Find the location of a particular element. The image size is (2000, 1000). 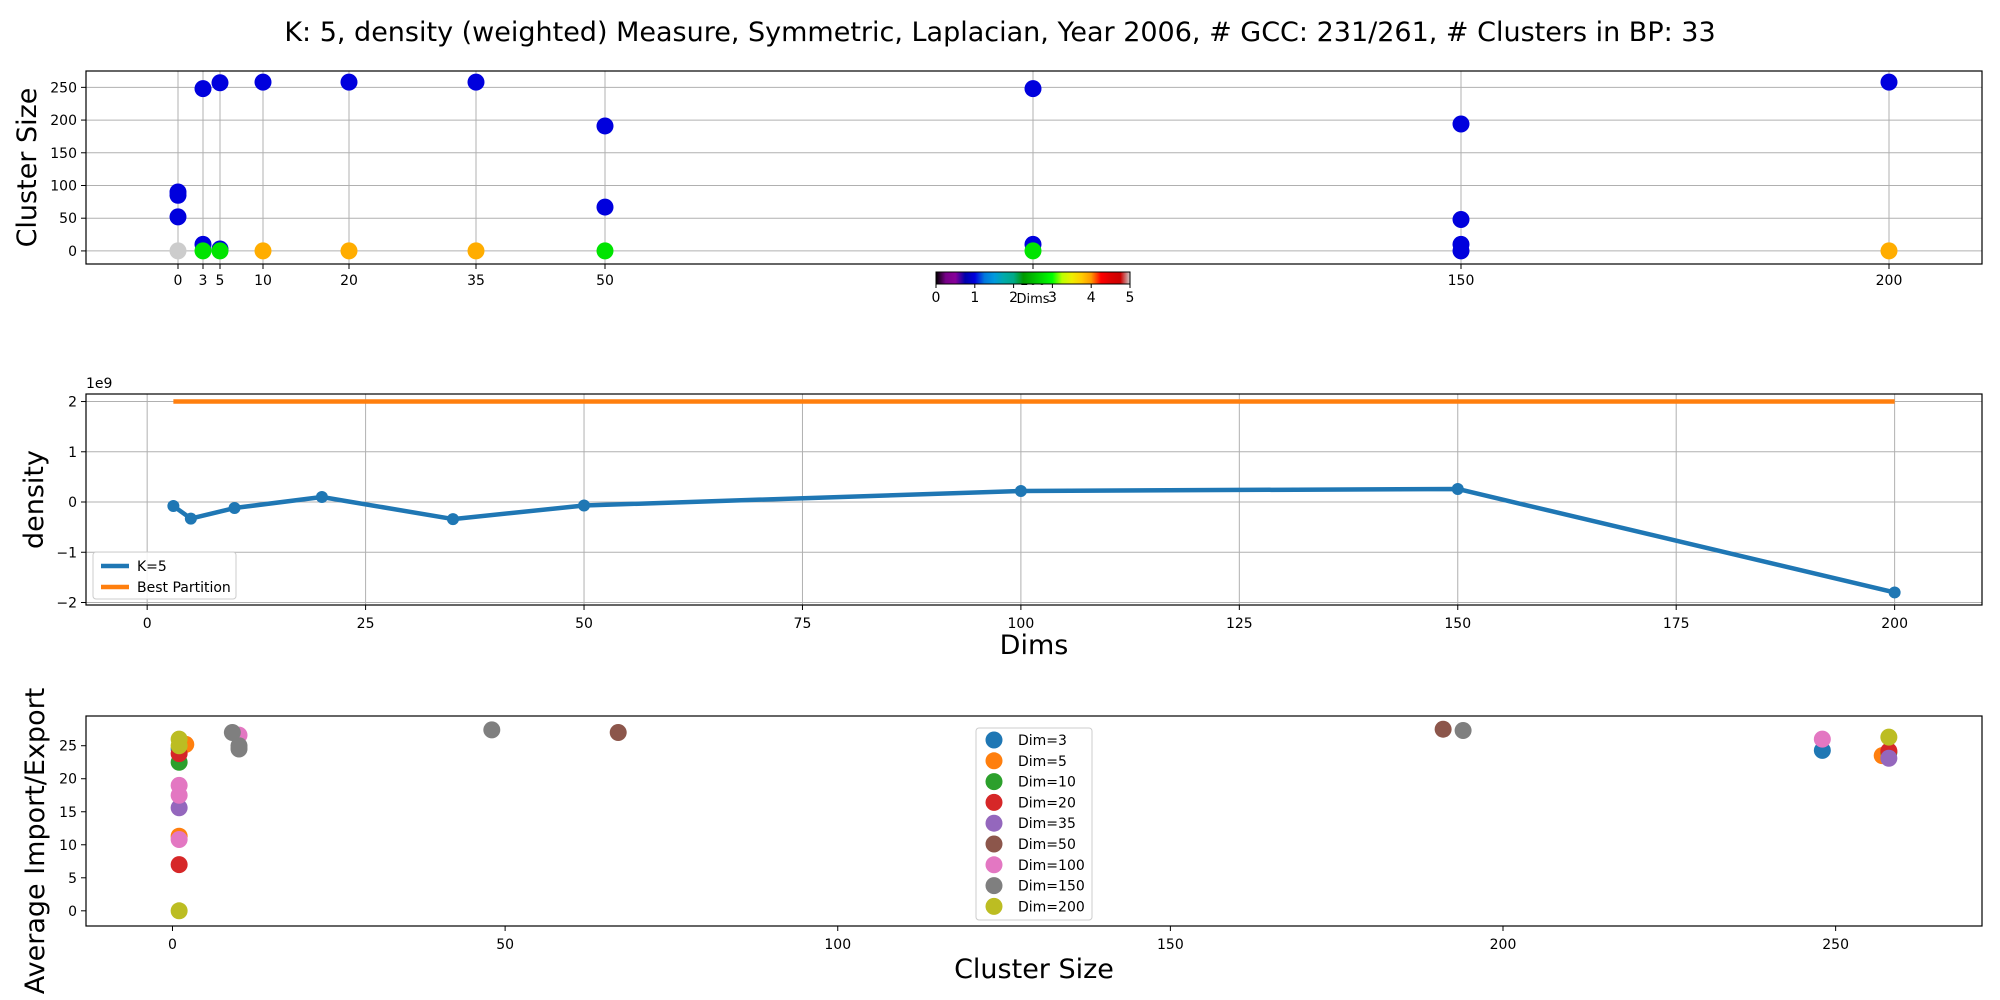

x-tick-label: 5 is located at coordinates (220, 281).